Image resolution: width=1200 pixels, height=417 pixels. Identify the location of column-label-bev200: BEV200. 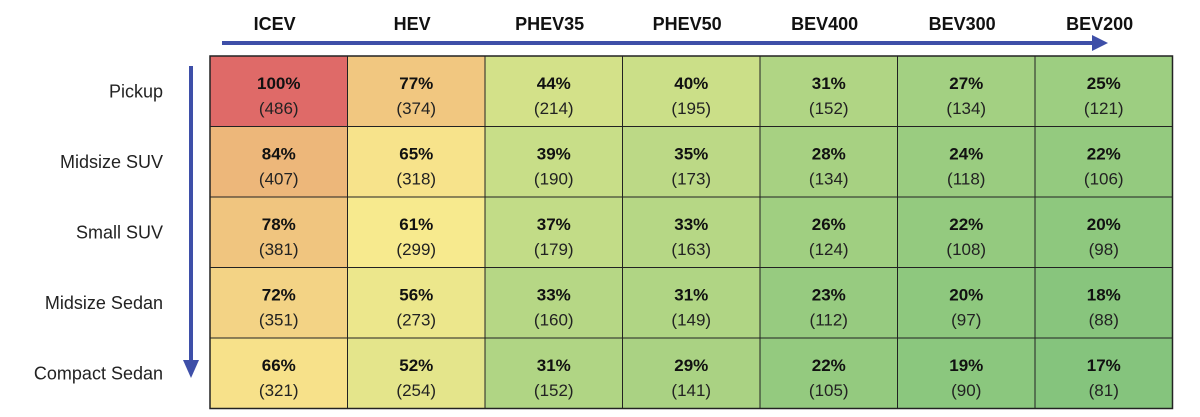
(1099, 24).